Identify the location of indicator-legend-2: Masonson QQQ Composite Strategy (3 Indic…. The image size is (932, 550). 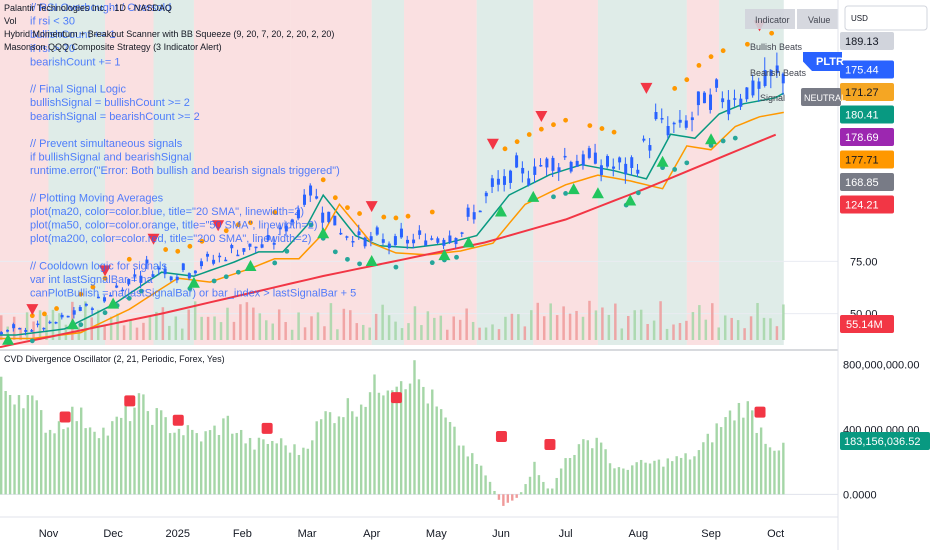
(113, 47).